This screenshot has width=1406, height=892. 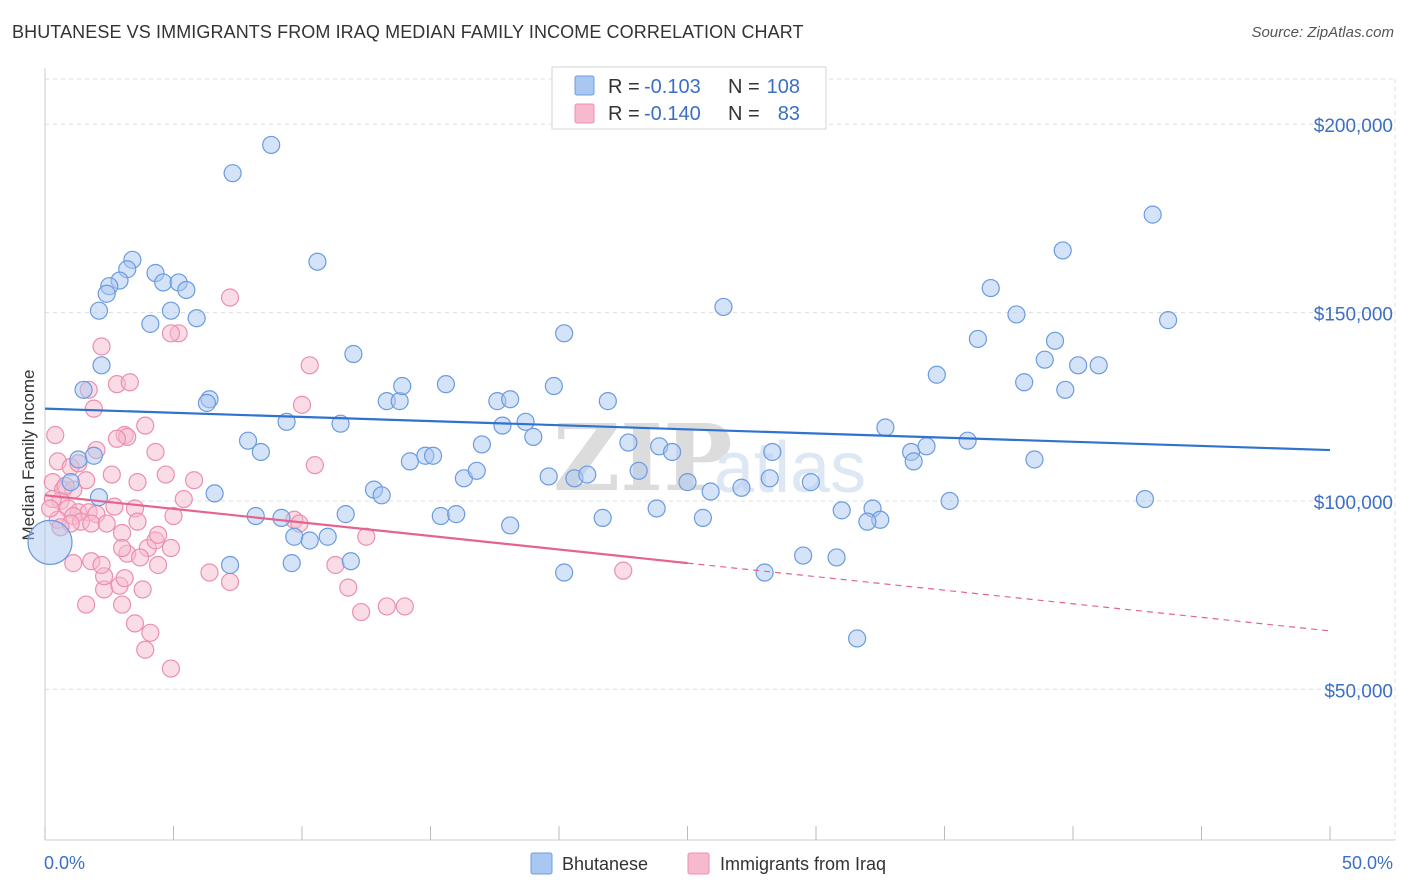 What do you see at coordinates (672, 87) in the screenshot?
I see `legend-r-value-1: -0.103` at bounding box center [672, 87].